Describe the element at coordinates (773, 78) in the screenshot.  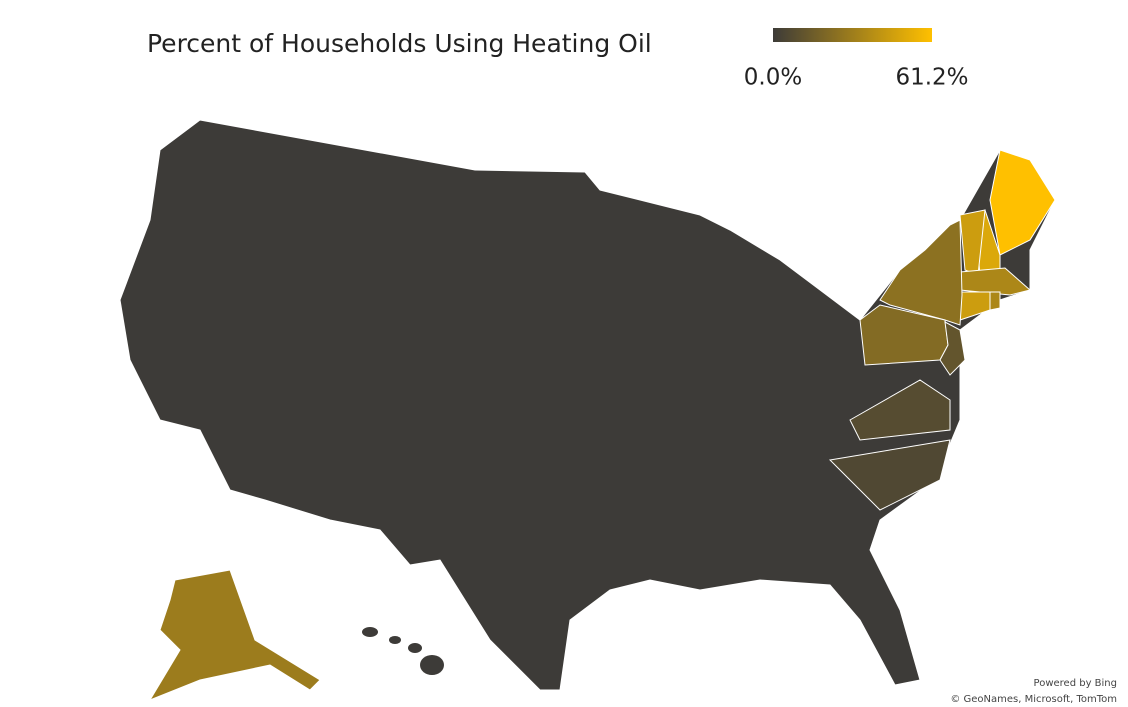
I see `legend-label: 0.0%` at that location.